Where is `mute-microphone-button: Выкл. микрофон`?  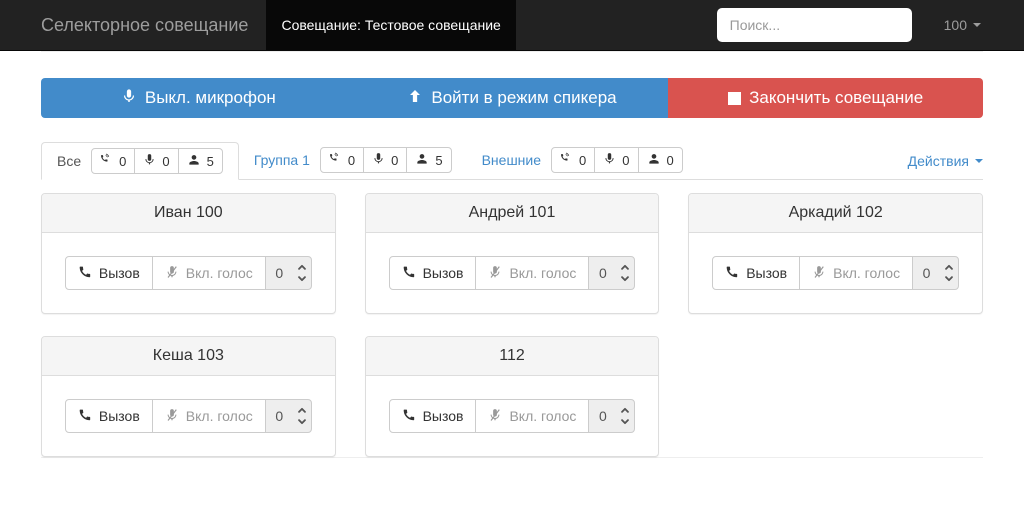
mute-microphone-button: Выкл. микрофон is located at coordinates (198, 98).